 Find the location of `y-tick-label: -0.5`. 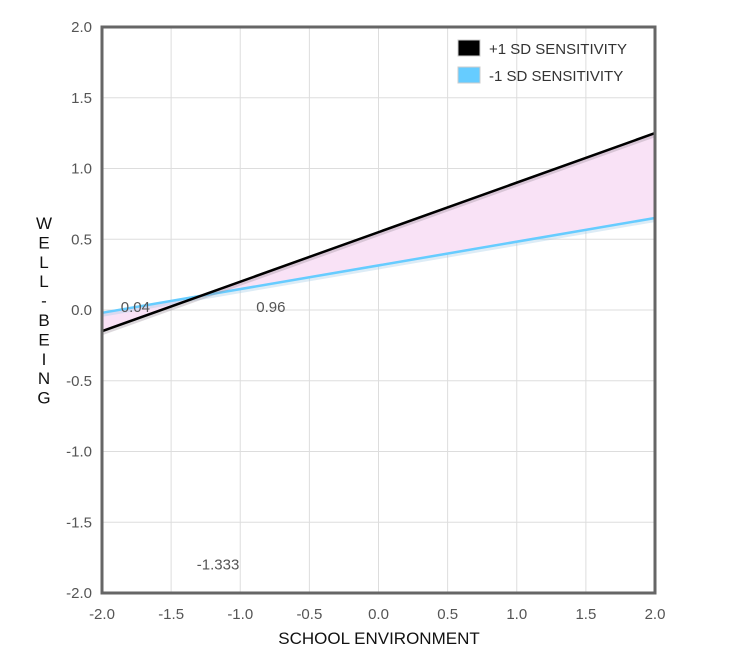

y-tick-label: -0.5 is located at coordinates (79, 381).